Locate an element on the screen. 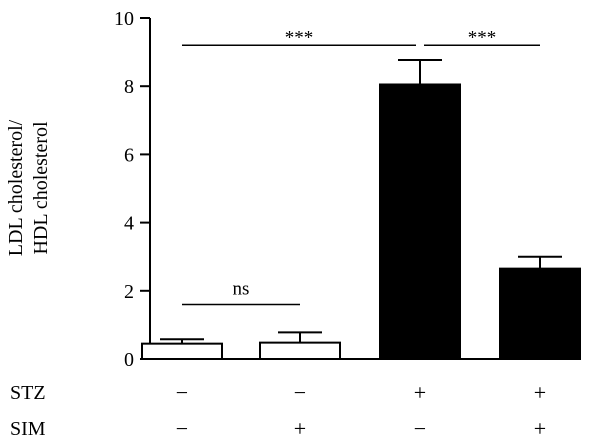  condition-label: SIM is located at coordinates (28, 429).